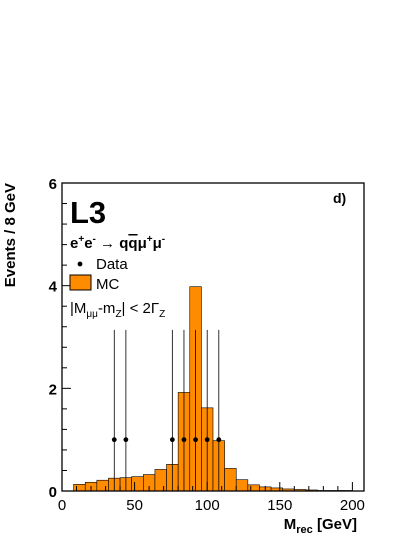 The height and width of the screenshot is (540, 417). Describe the element at coordinates (279, 505) in the screenshot. I see `x-tick-label: 150` at that location.